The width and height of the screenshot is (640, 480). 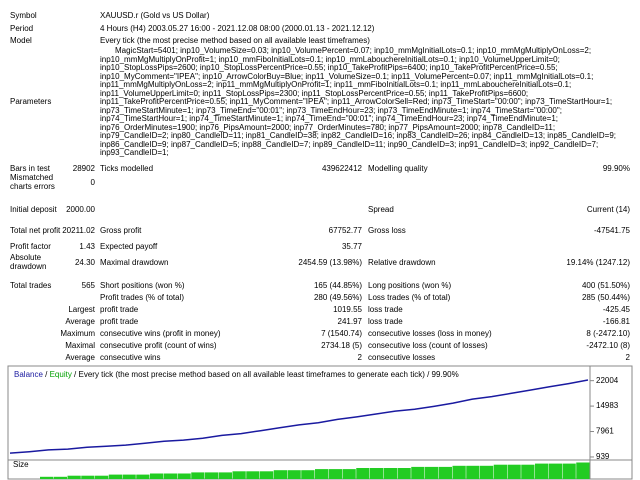 I want to click on stat-value: 241.97, so click(x=349, y=321).